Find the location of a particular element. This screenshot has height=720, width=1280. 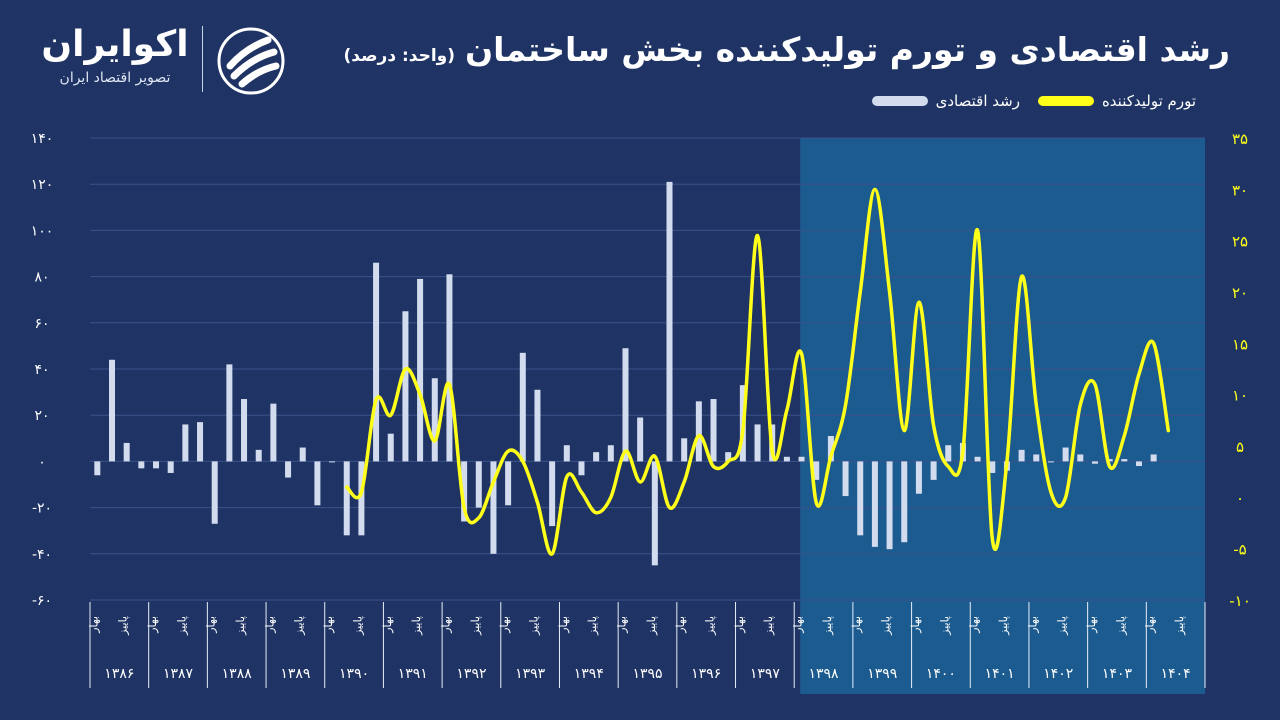

logo: اکوایران تصویر اقتصاد ایران is located at coordinates (166, 60).